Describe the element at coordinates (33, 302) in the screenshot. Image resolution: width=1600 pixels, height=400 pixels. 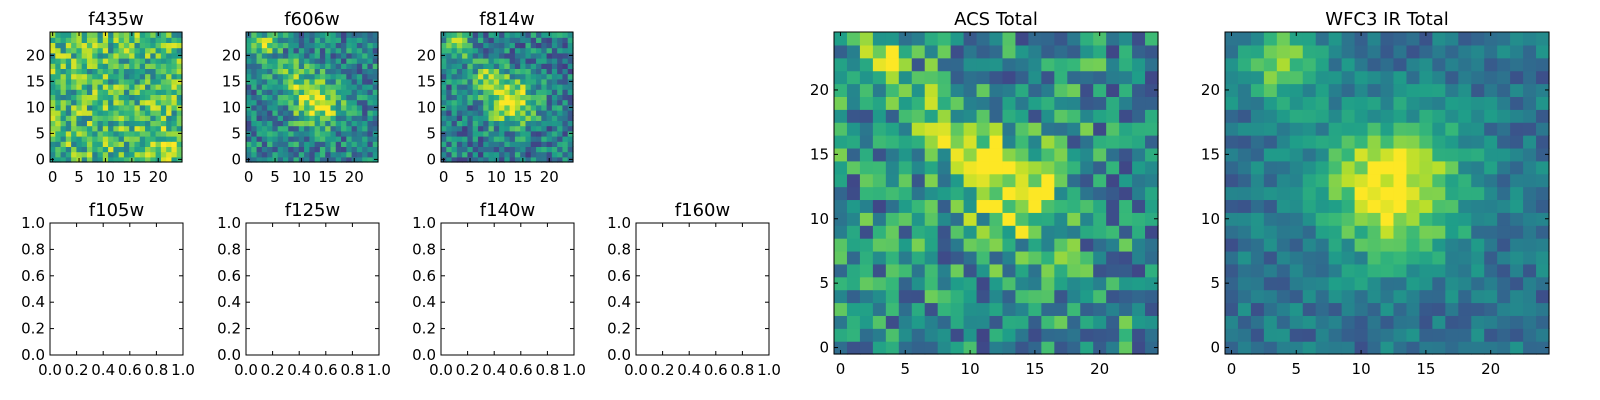
I see `y-tick-label: 0.4` at that location.